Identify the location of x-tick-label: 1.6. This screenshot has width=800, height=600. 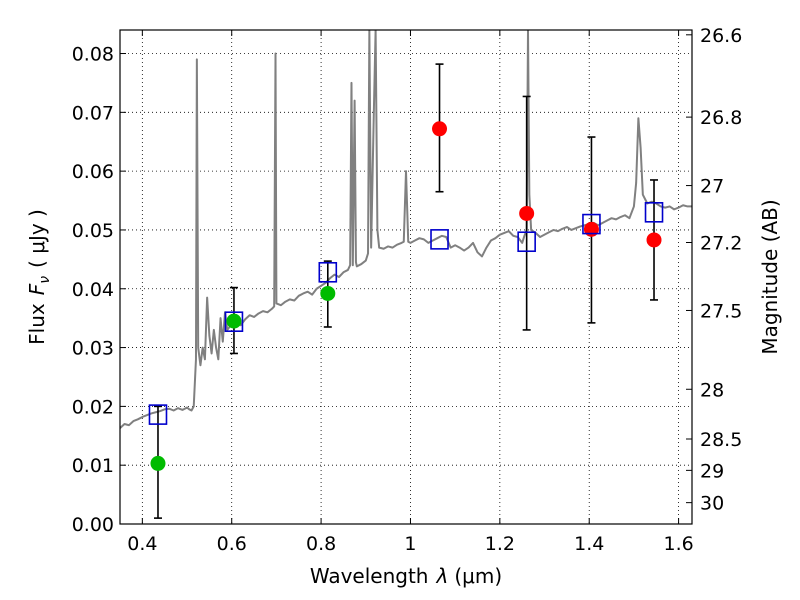
(678, 544).